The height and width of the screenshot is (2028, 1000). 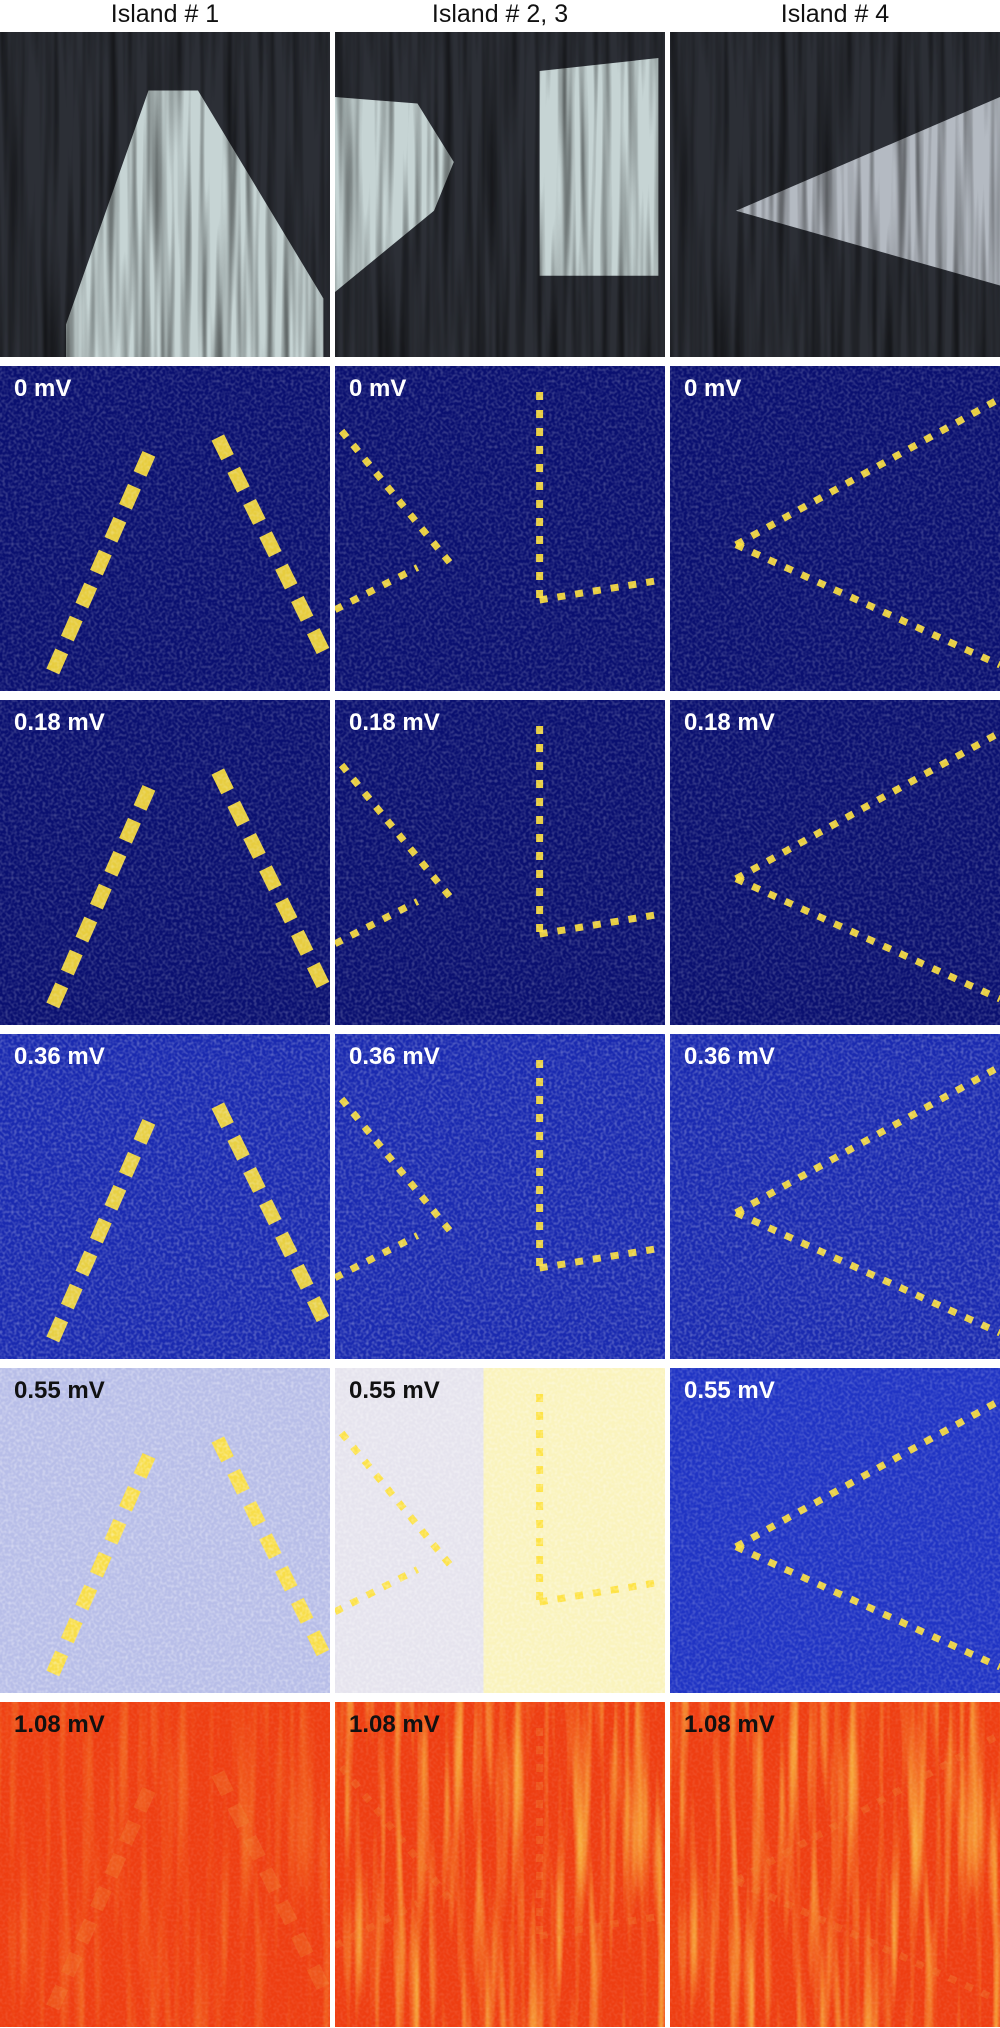 What do you see at coordinates (165, 14) in the screenshot?
I see `column-title: Island # 1` at bounding box center [165, 14].